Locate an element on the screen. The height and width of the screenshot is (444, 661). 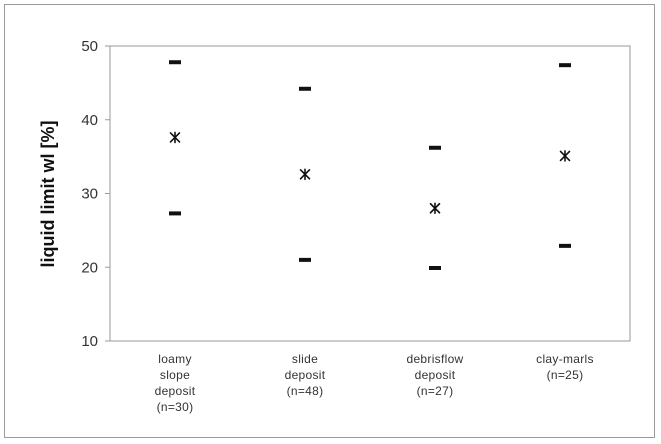
category-label-line: debrisflow is located at coordinates (434, 359).